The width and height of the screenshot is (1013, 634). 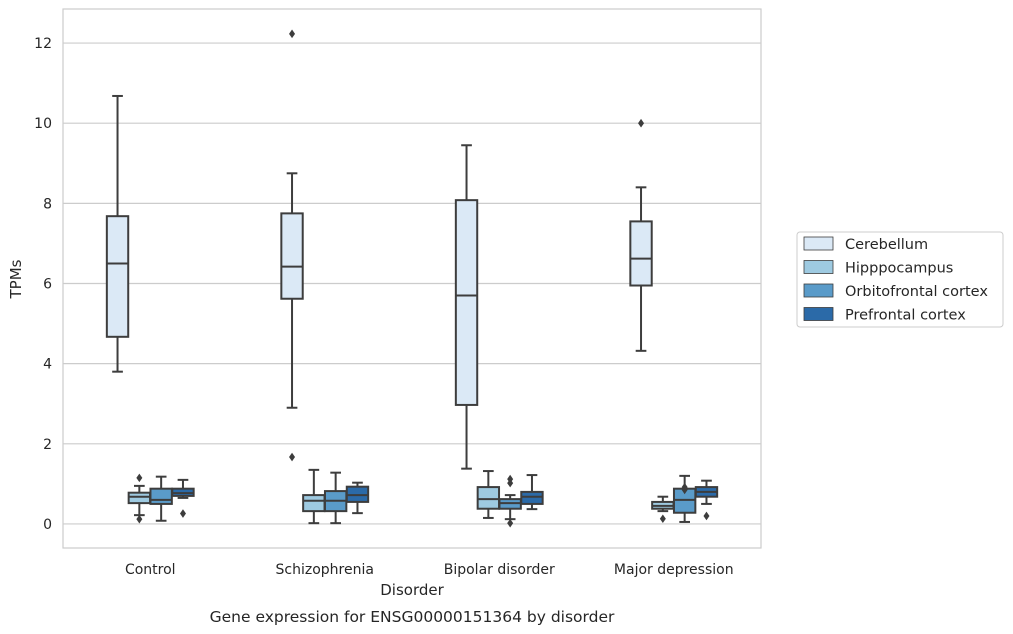 I want to click on y-tick-label: 8, so click(x=47, y=204).